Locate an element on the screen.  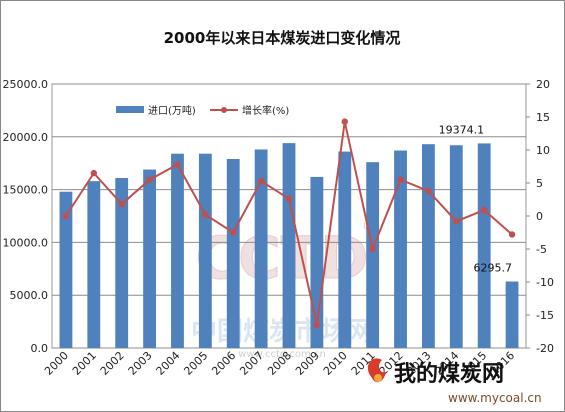
legend-bar-swatch is located at coordinates (130, 109).